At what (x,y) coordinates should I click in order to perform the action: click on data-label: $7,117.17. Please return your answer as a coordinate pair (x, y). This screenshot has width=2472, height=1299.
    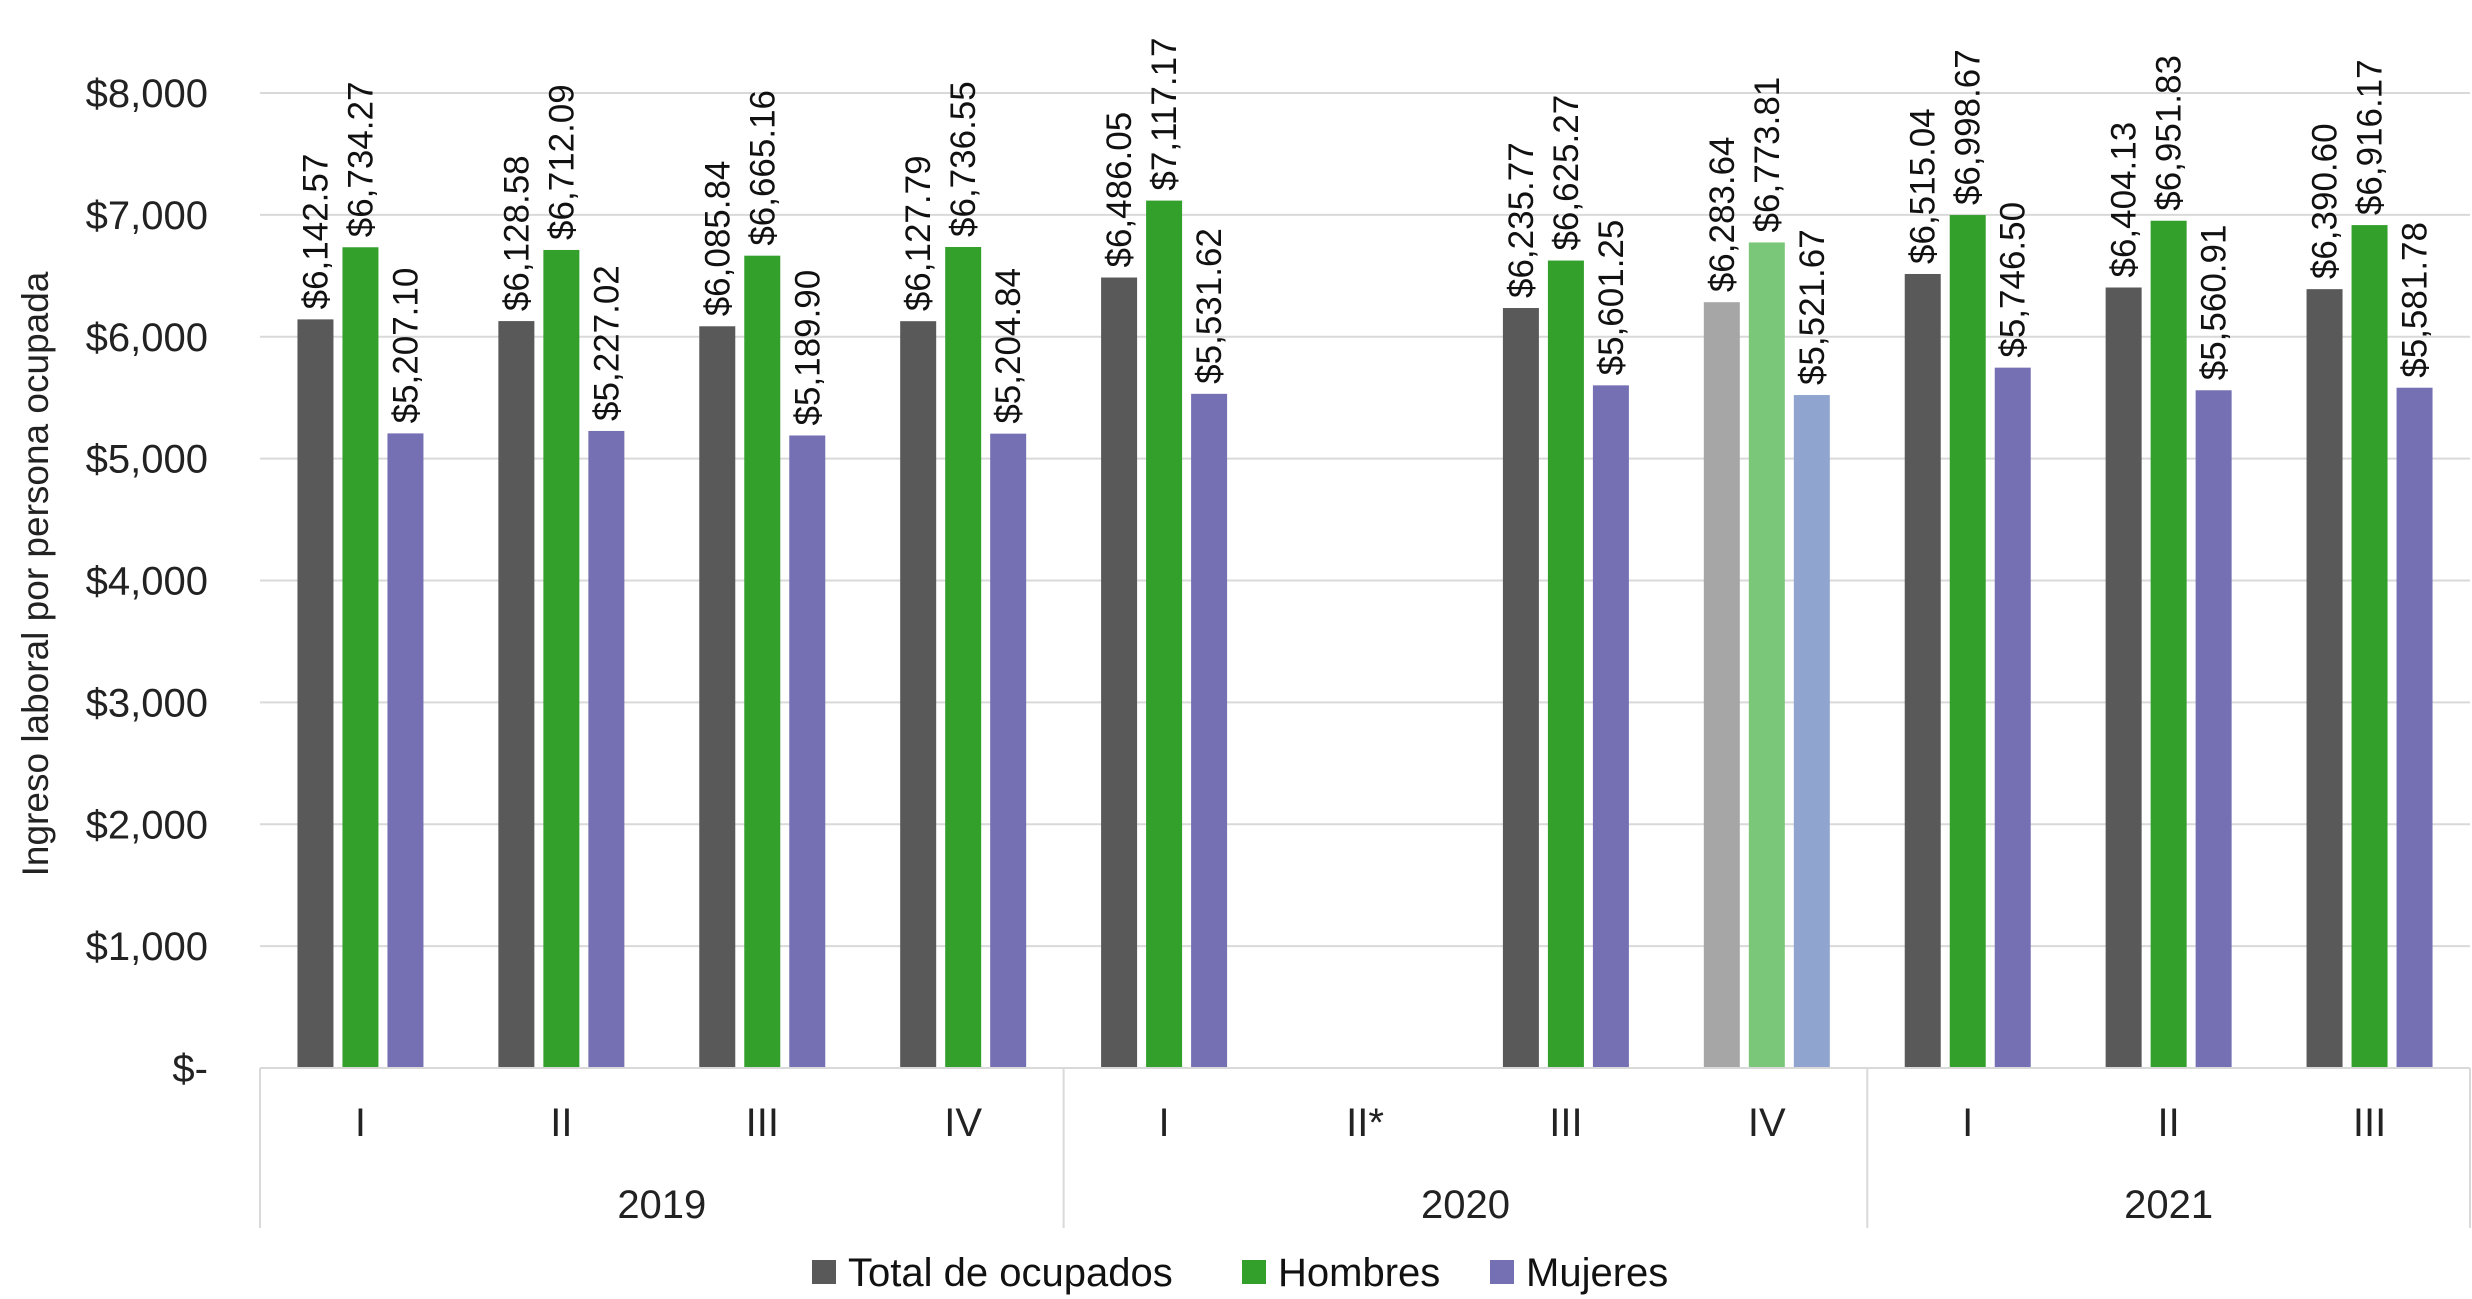
    Looking at the image, I should click on (1164, 113).